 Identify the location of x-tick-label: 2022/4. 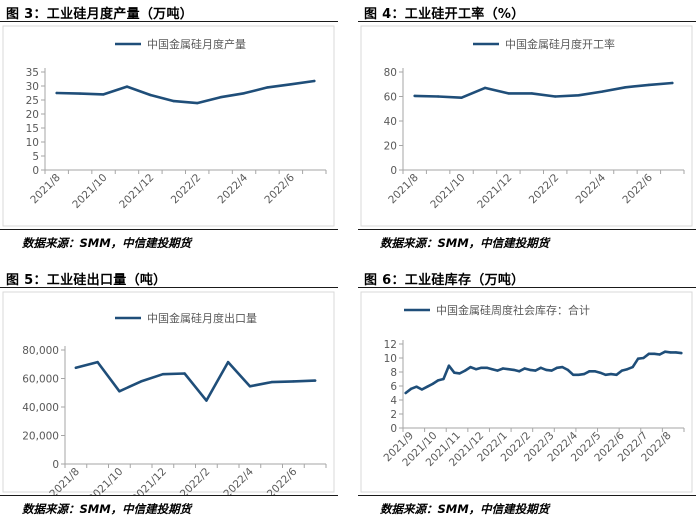
(238, 480).